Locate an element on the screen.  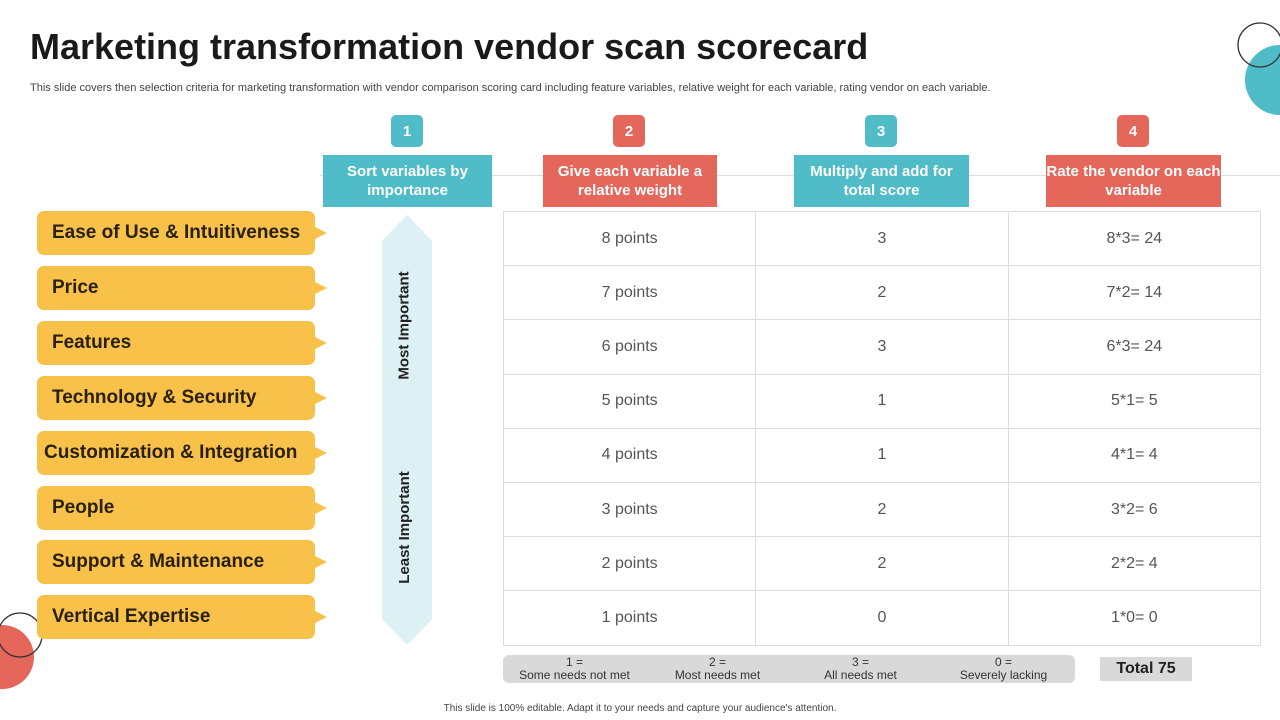
weight-cell: 8 points is located at coordinates (629, 238).